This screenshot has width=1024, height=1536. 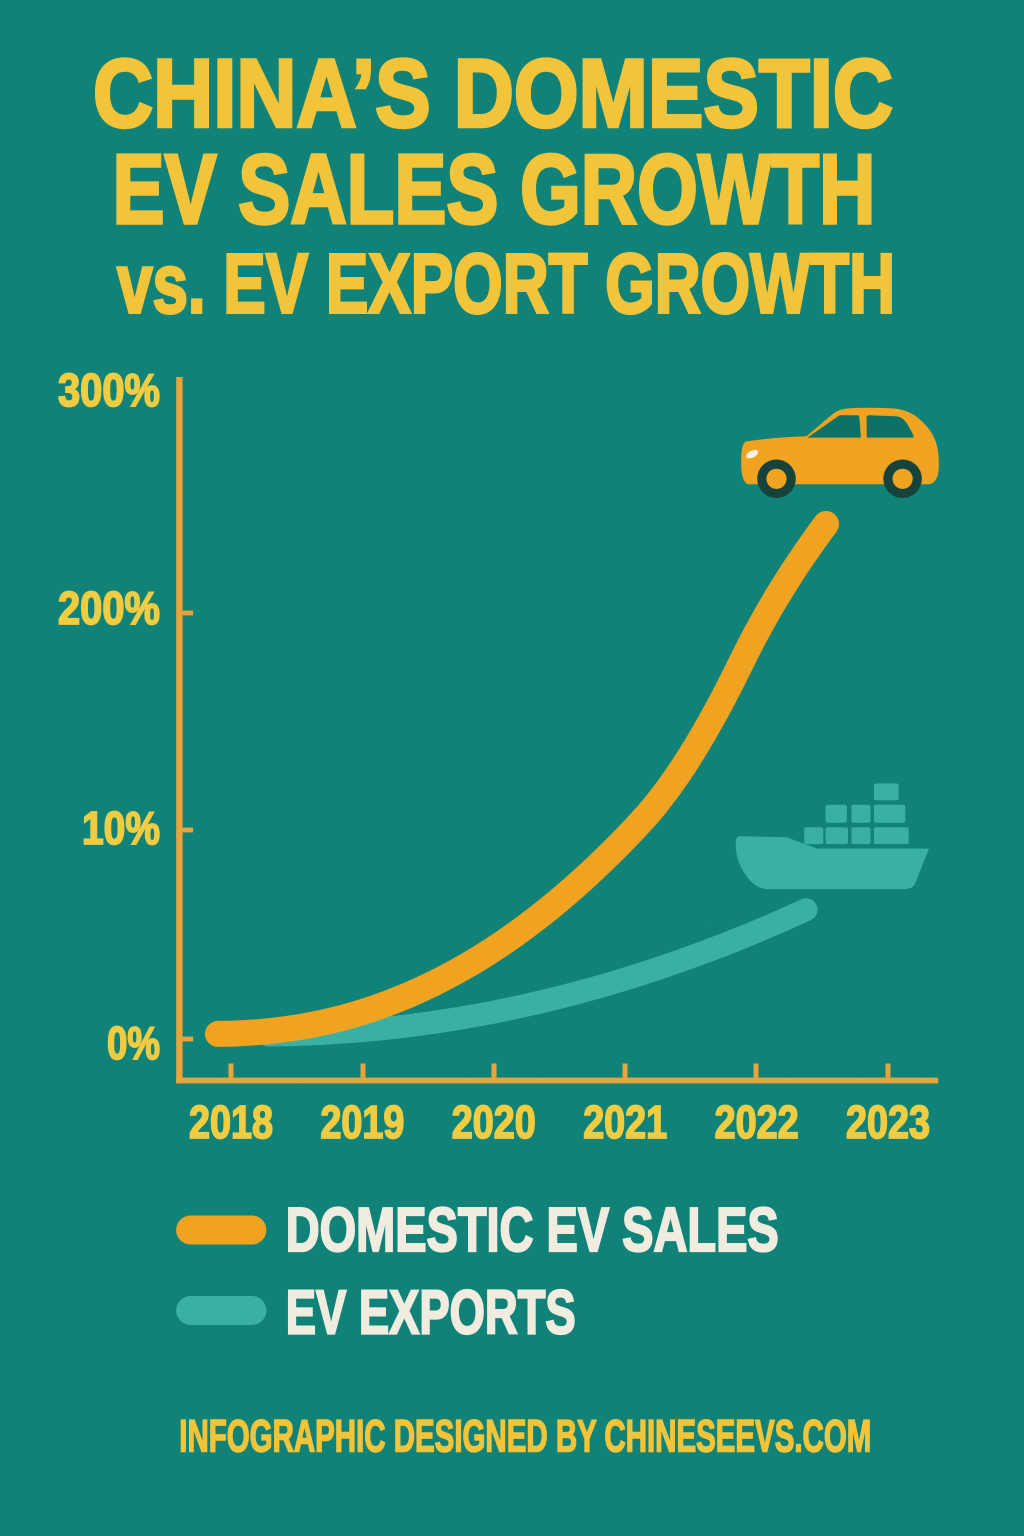 What do you see at coordinates (133, 1043) in the screenshot?
I see `svg-text: 0%` at bounding box center [133, 1043].